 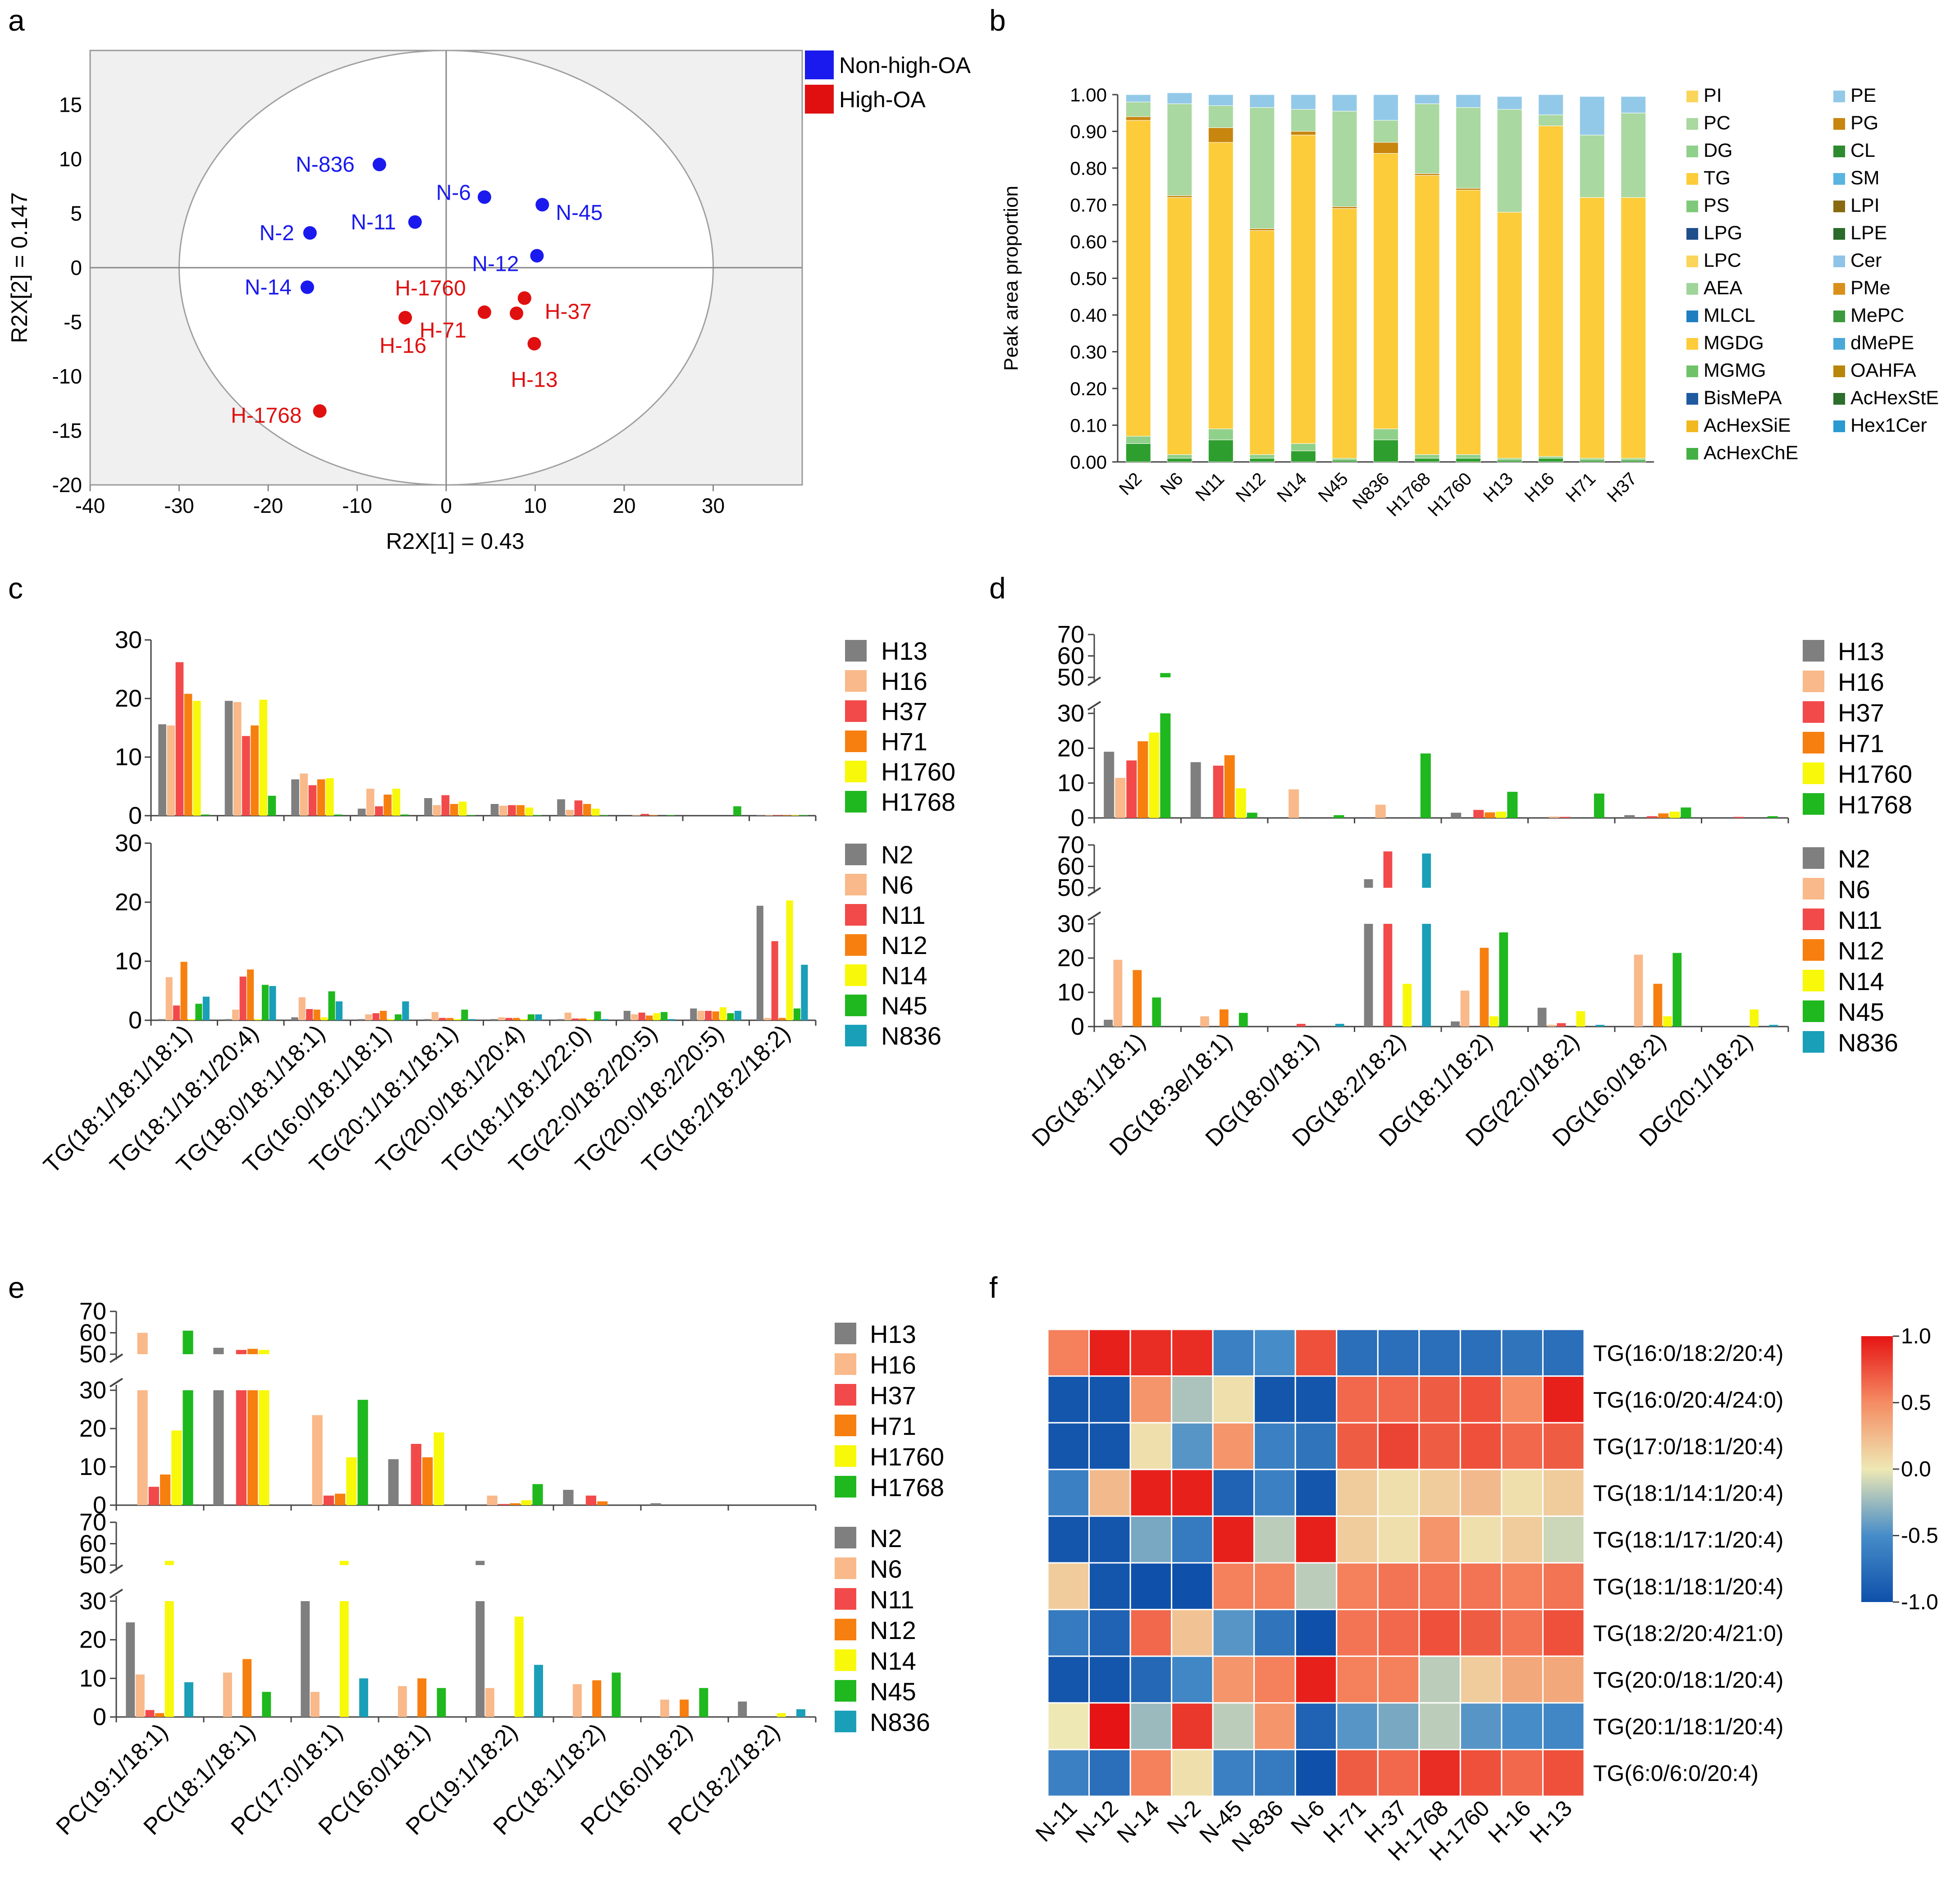 What do you see at coordinates (1070, 748) in the screenshot?
I see `y-tick: 20` at bounding box center [1070, 748].